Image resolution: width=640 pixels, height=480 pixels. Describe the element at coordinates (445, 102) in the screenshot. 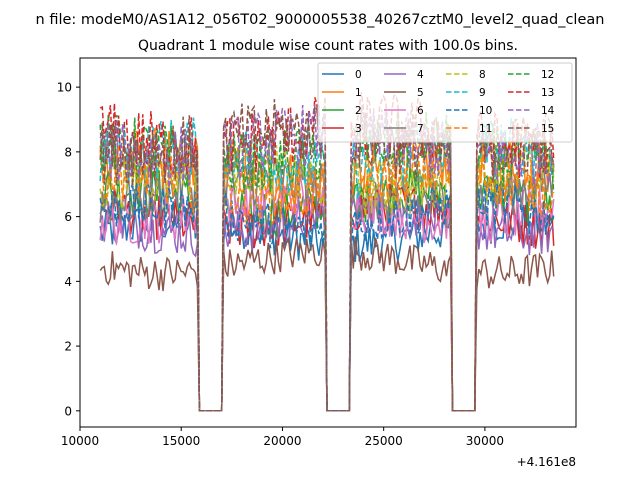

I see `legend-box` at that location.